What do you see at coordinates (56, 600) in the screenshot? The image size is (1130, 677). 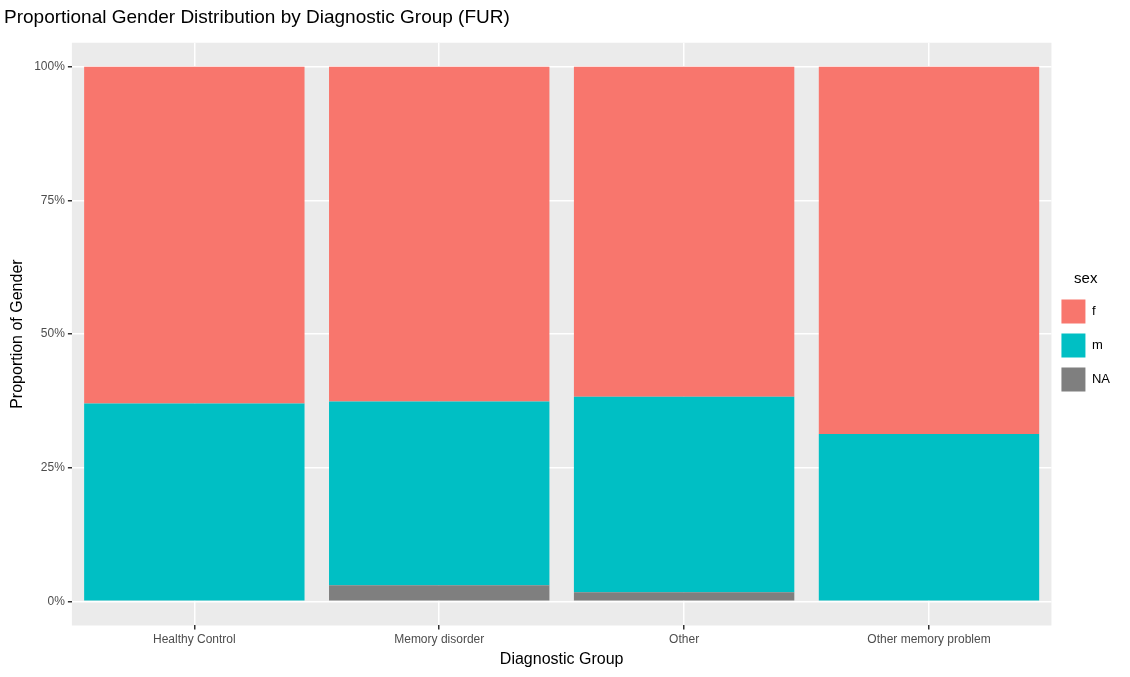 I see `y-tick-label: 0%` at bounding box center [56, 600].